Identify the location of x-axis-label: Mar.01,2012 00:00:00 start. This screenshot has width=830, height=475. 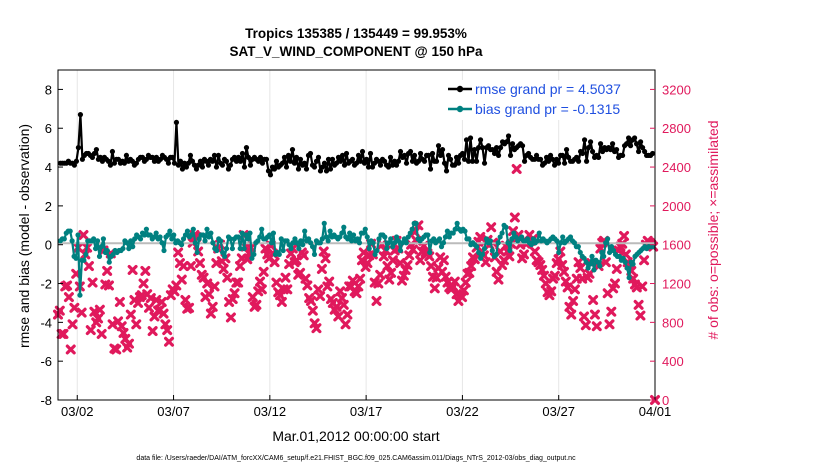
(355, 436).